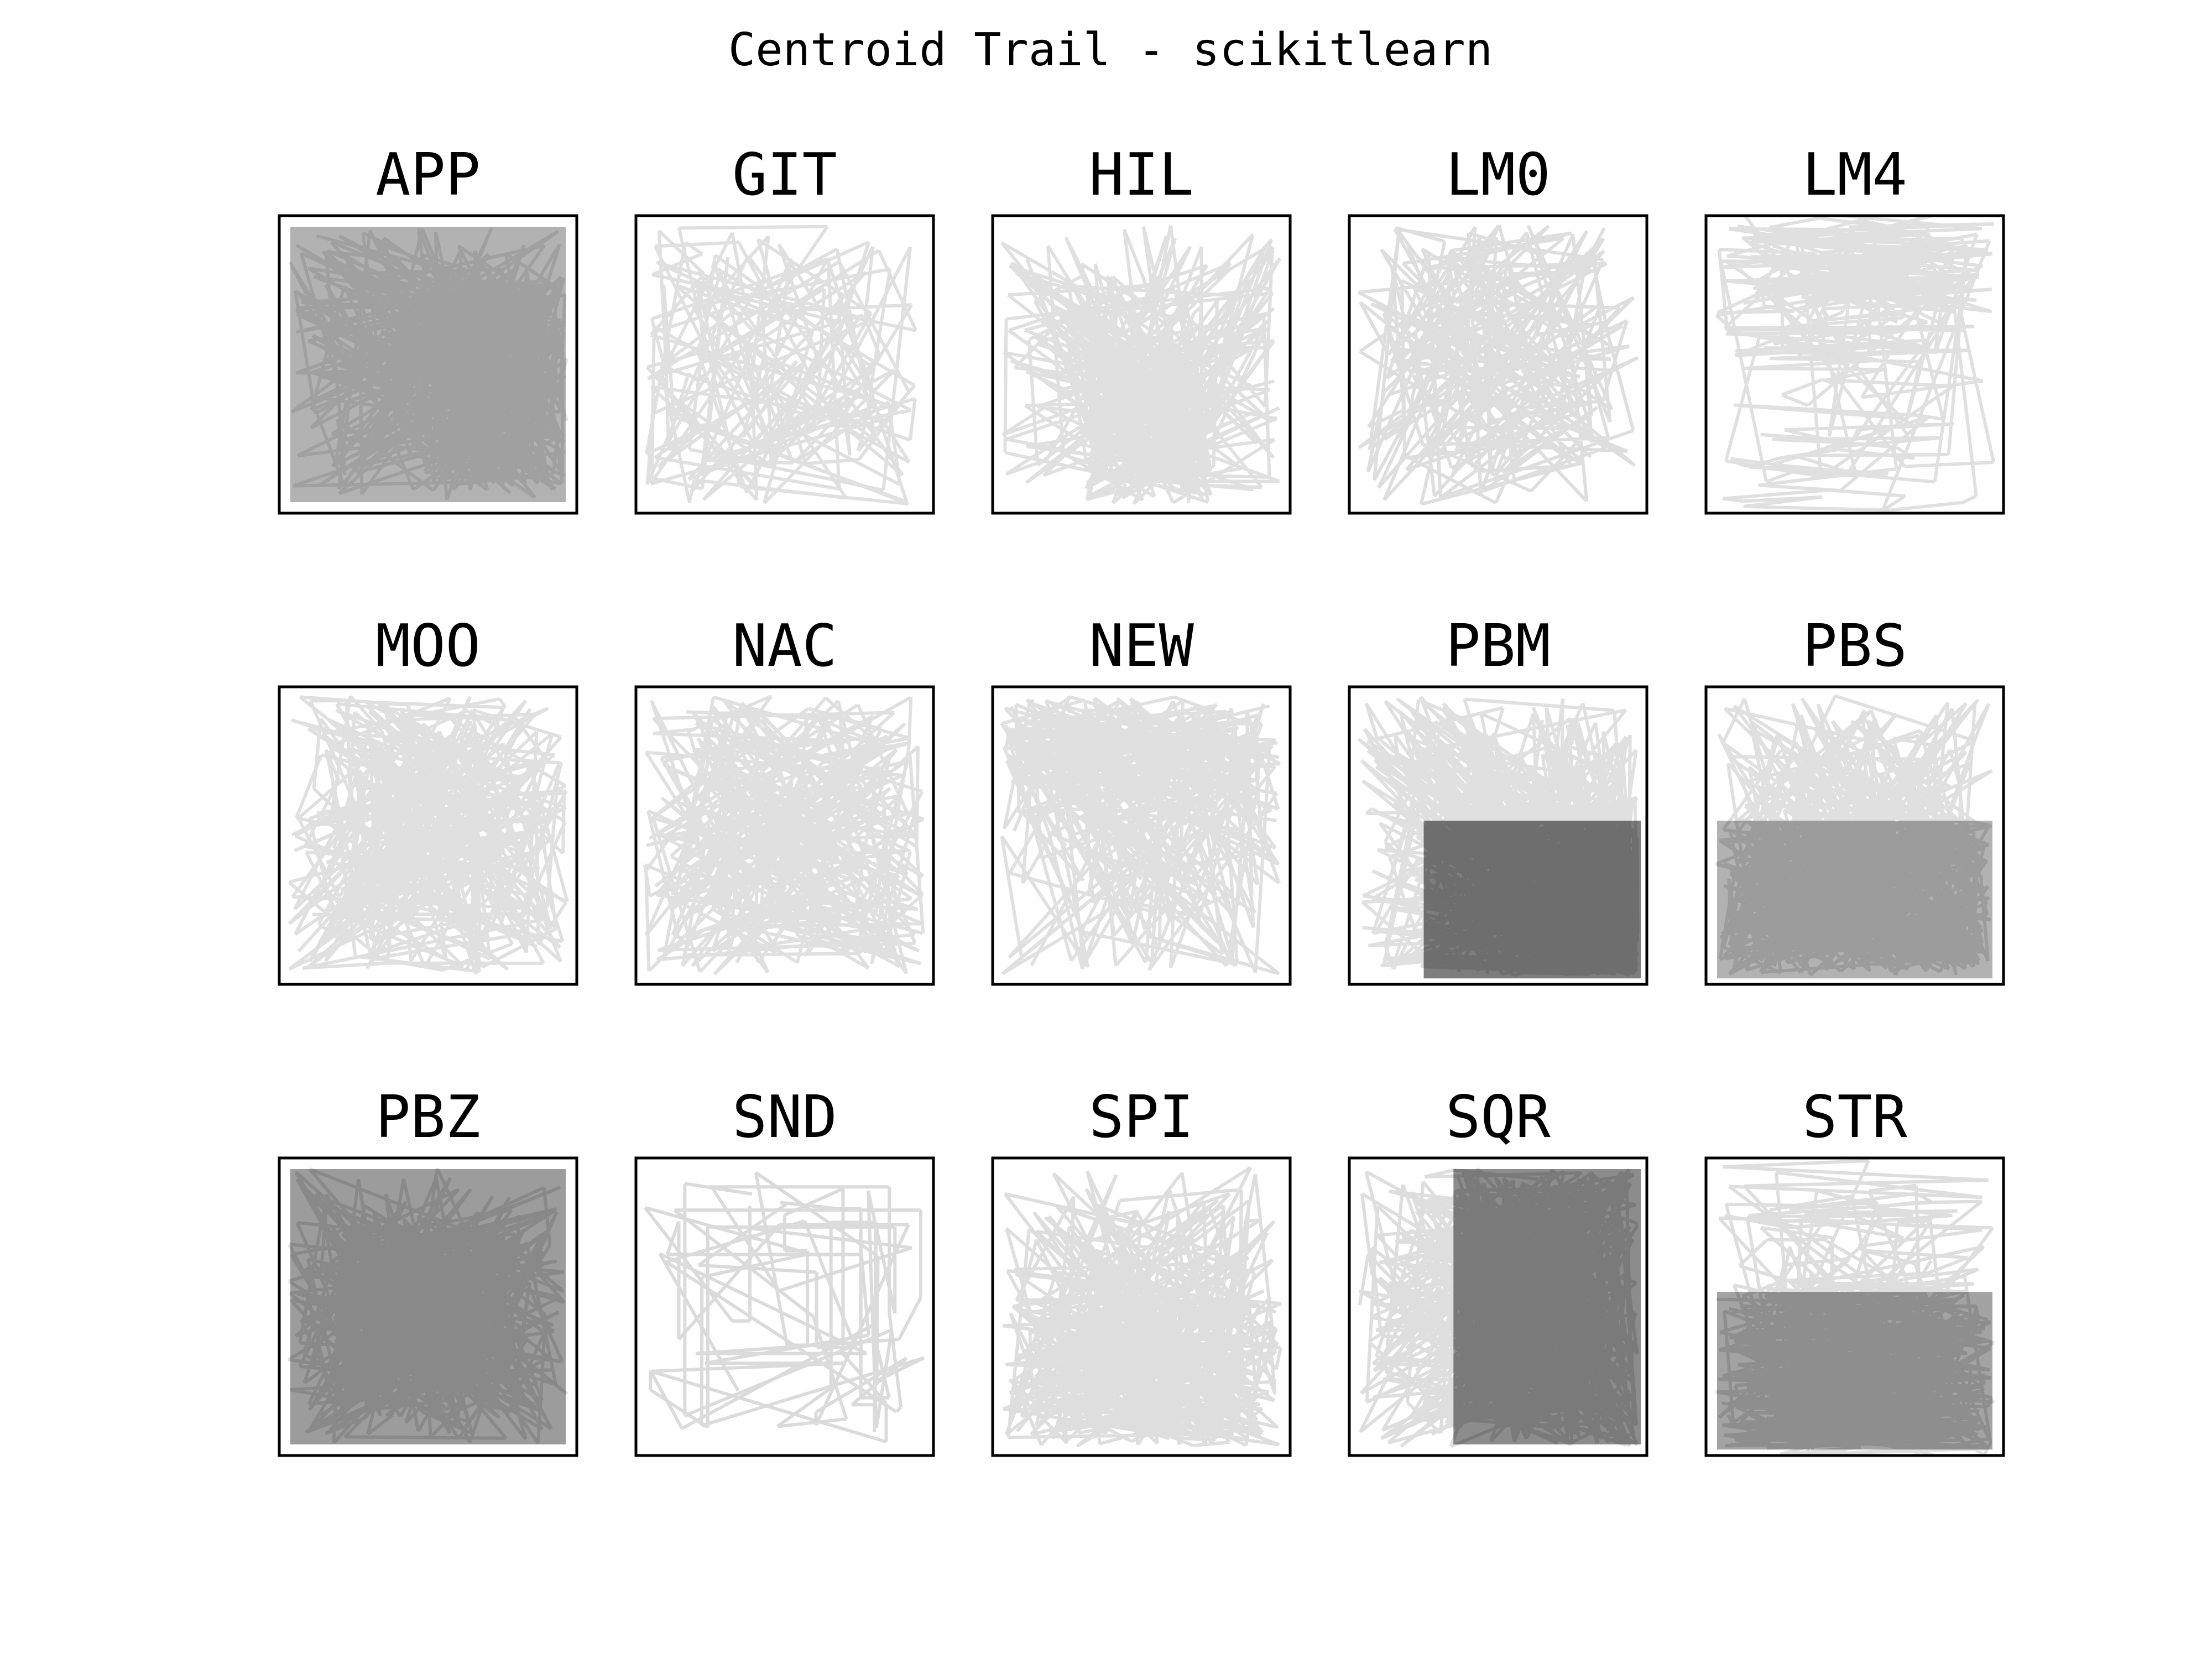 Image resolution: width=2212 pixels, height=1659 pixels. I want to click on panel-sqr: SQR, so click(1498, 1270).